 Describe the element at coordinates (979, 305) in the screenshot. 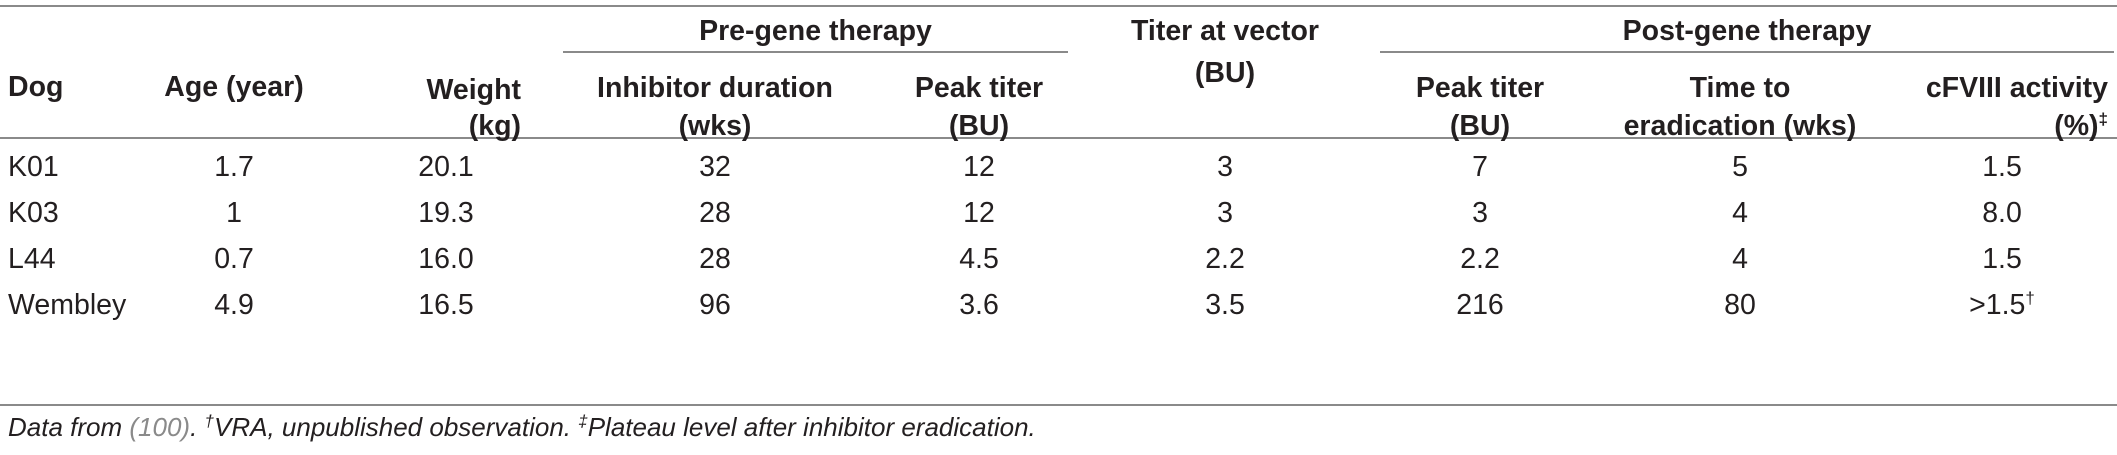

I see `cell-pre-peak-titer: 3.6` at that location.